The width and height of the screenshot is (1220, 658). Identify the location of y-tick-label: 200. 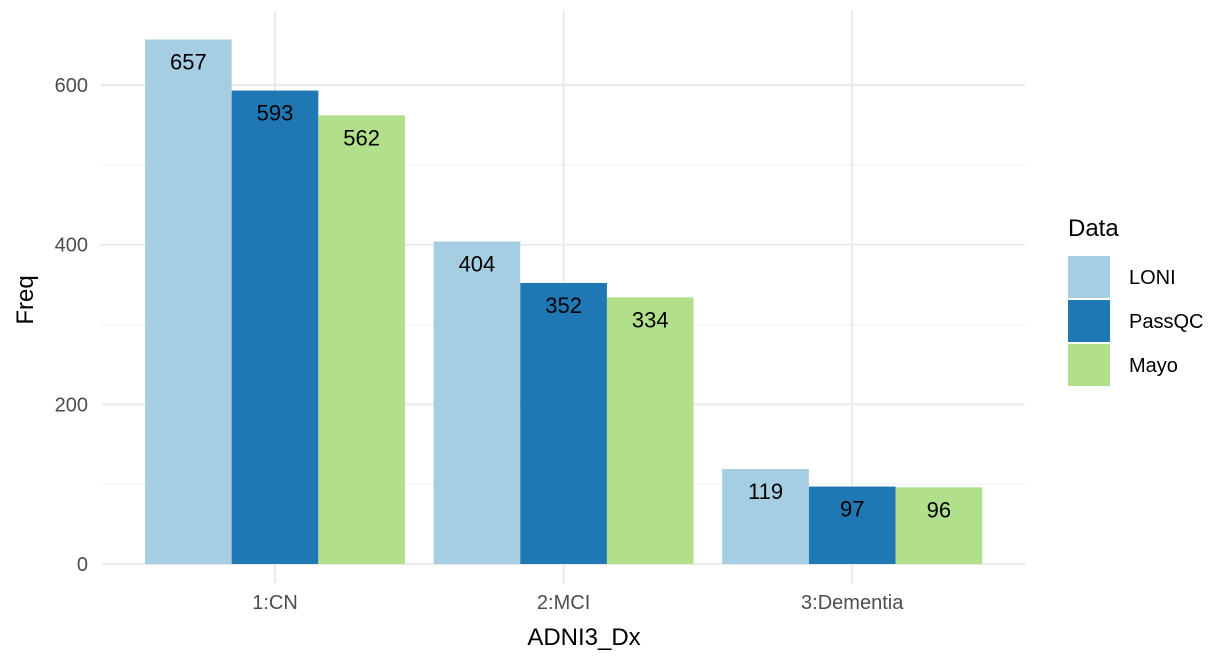
(71, 405).